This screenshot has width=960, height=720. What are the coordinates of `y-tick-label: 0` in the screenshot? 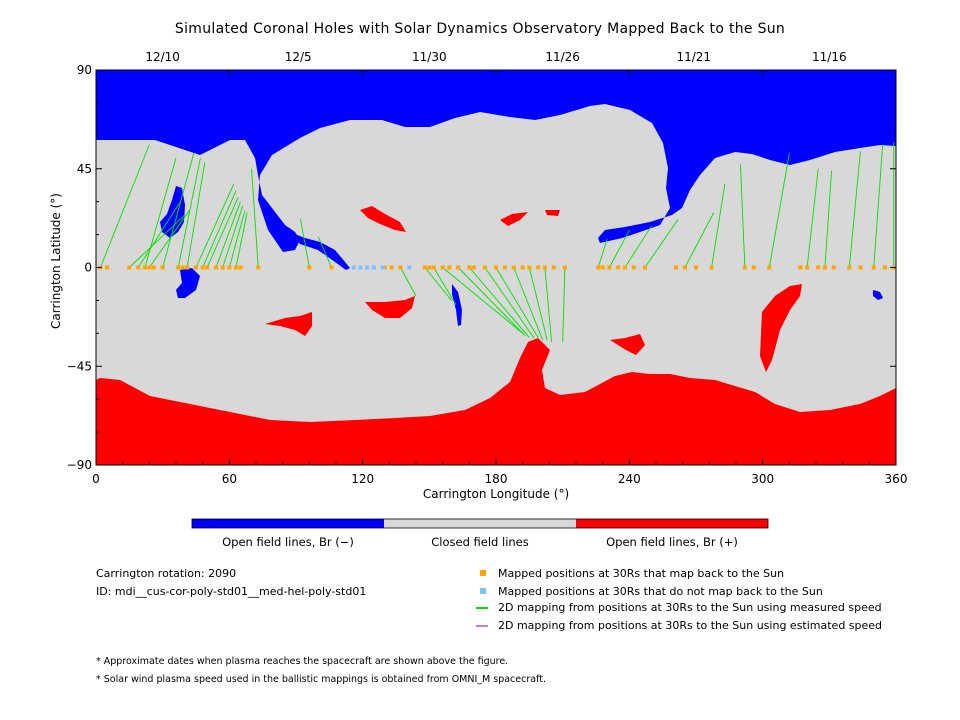 It's located at (88, 268).